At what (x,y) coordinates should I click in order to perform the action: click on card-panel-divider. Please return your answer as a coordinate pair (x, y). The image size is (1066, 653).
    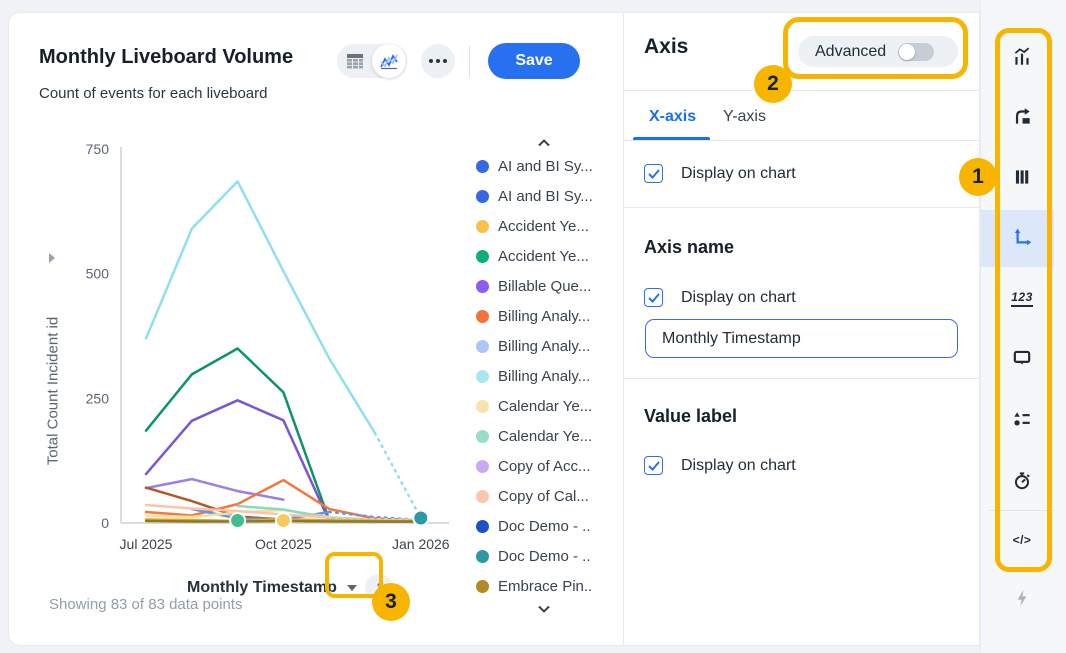
    Looking at the image, I should click on (623, 329).